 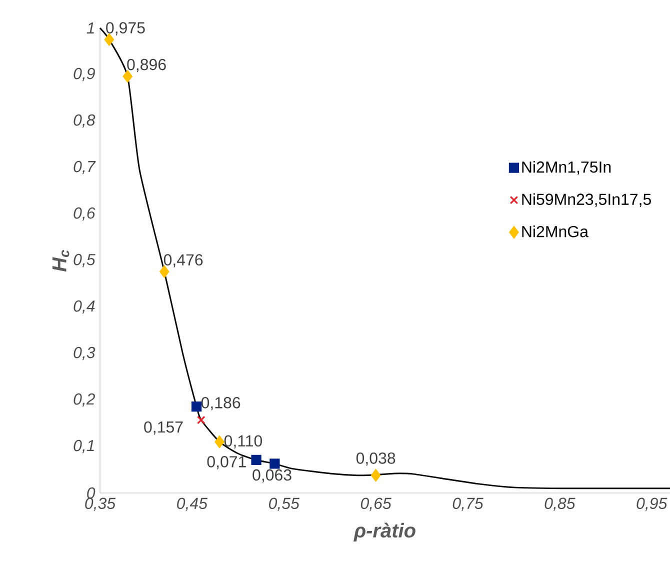 I want to click on x-tick-label: 0,85, so click(x=560, y=504).